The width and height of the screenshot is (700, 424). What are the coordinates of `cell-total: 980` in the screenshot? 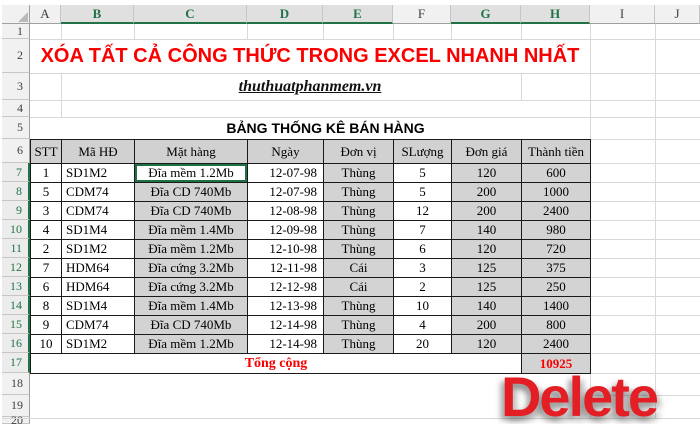 It's located at (556, 230).